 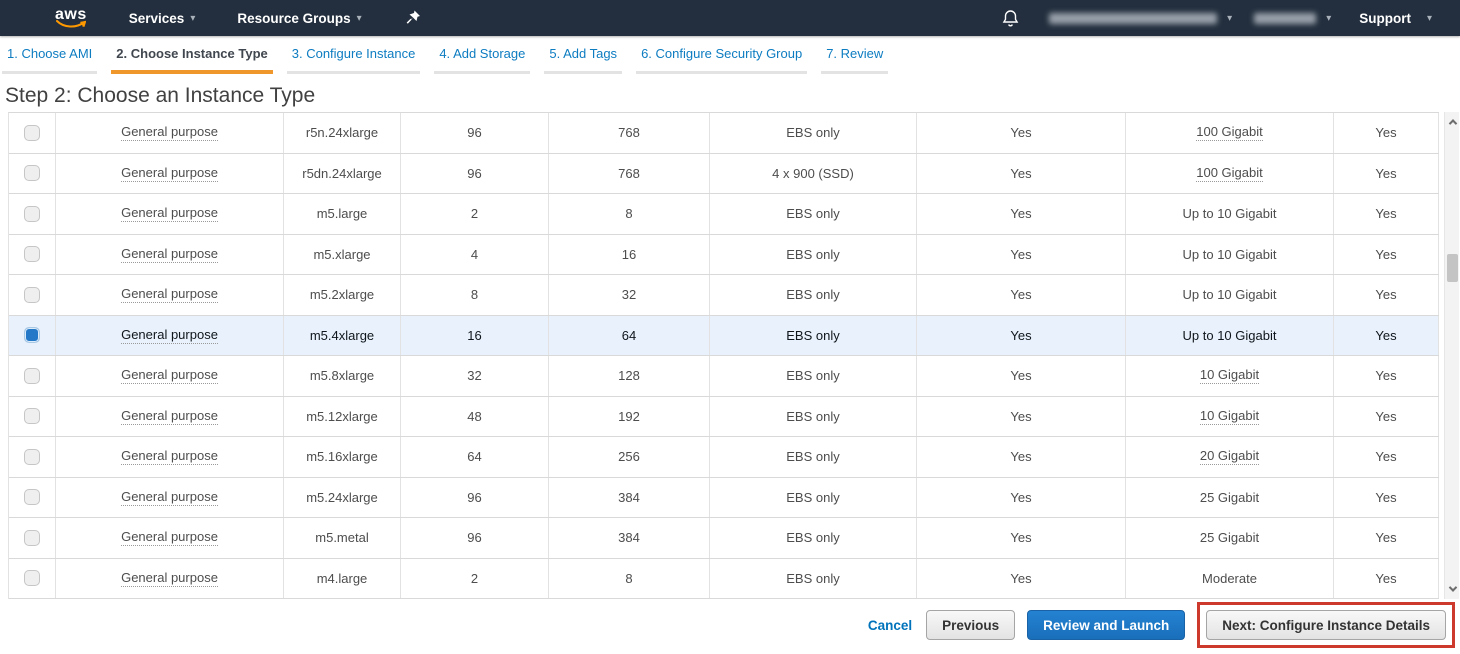 I want to click on next-configure-instance-details-button: Next: Configure Instance Details, so click(x=1326, y=625).